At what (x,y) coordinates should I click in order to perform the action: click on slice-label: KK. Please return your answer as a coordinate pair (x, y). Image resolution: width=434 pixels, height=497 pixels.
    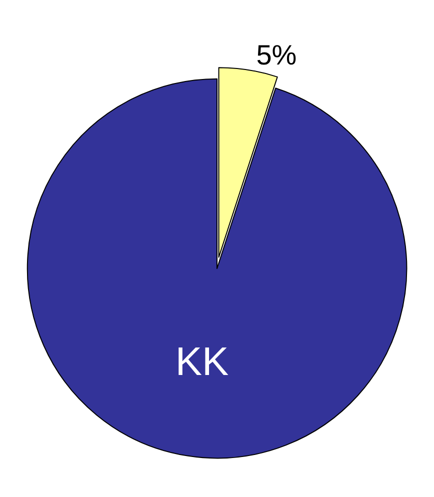
    Looking at the image, I should click on (202, 362).